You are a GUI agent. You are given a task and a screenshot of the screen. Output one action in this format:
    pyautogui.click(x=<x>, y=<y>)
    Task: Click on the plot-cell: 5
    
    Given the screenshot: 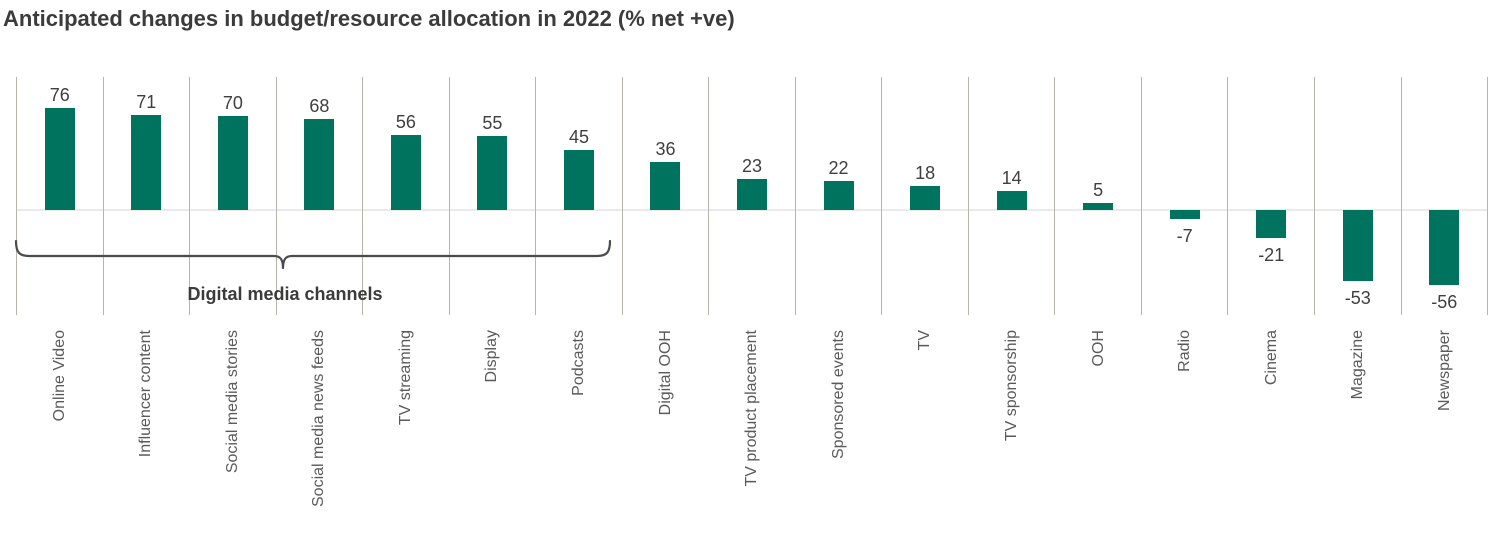 What is the action you would take?
    pyautogui.click(x=1097, y=196)
    